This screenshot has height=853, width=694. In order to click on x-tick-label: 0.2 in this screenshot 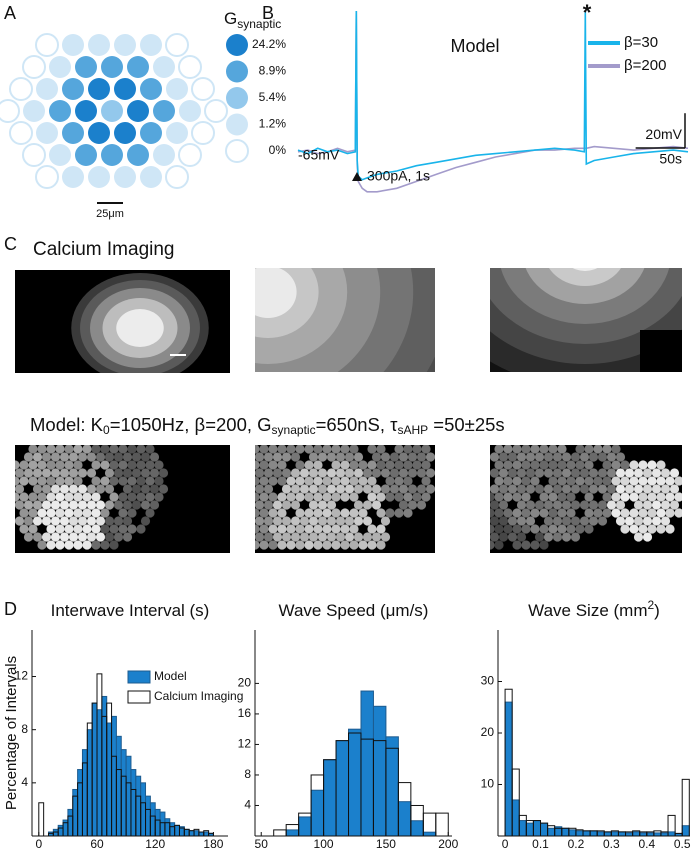, I will do `click(576, 844)`.